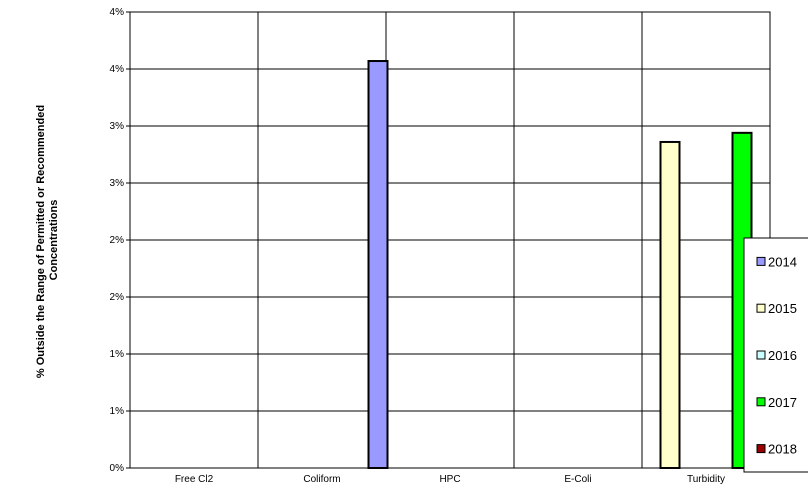 Image resolution: width=808 pixels, height=489 pixels. What do you see at coordinates (117, 468) in the screenshot?
I see `y-tick-label: 0%` at bounding box center [117, 468].